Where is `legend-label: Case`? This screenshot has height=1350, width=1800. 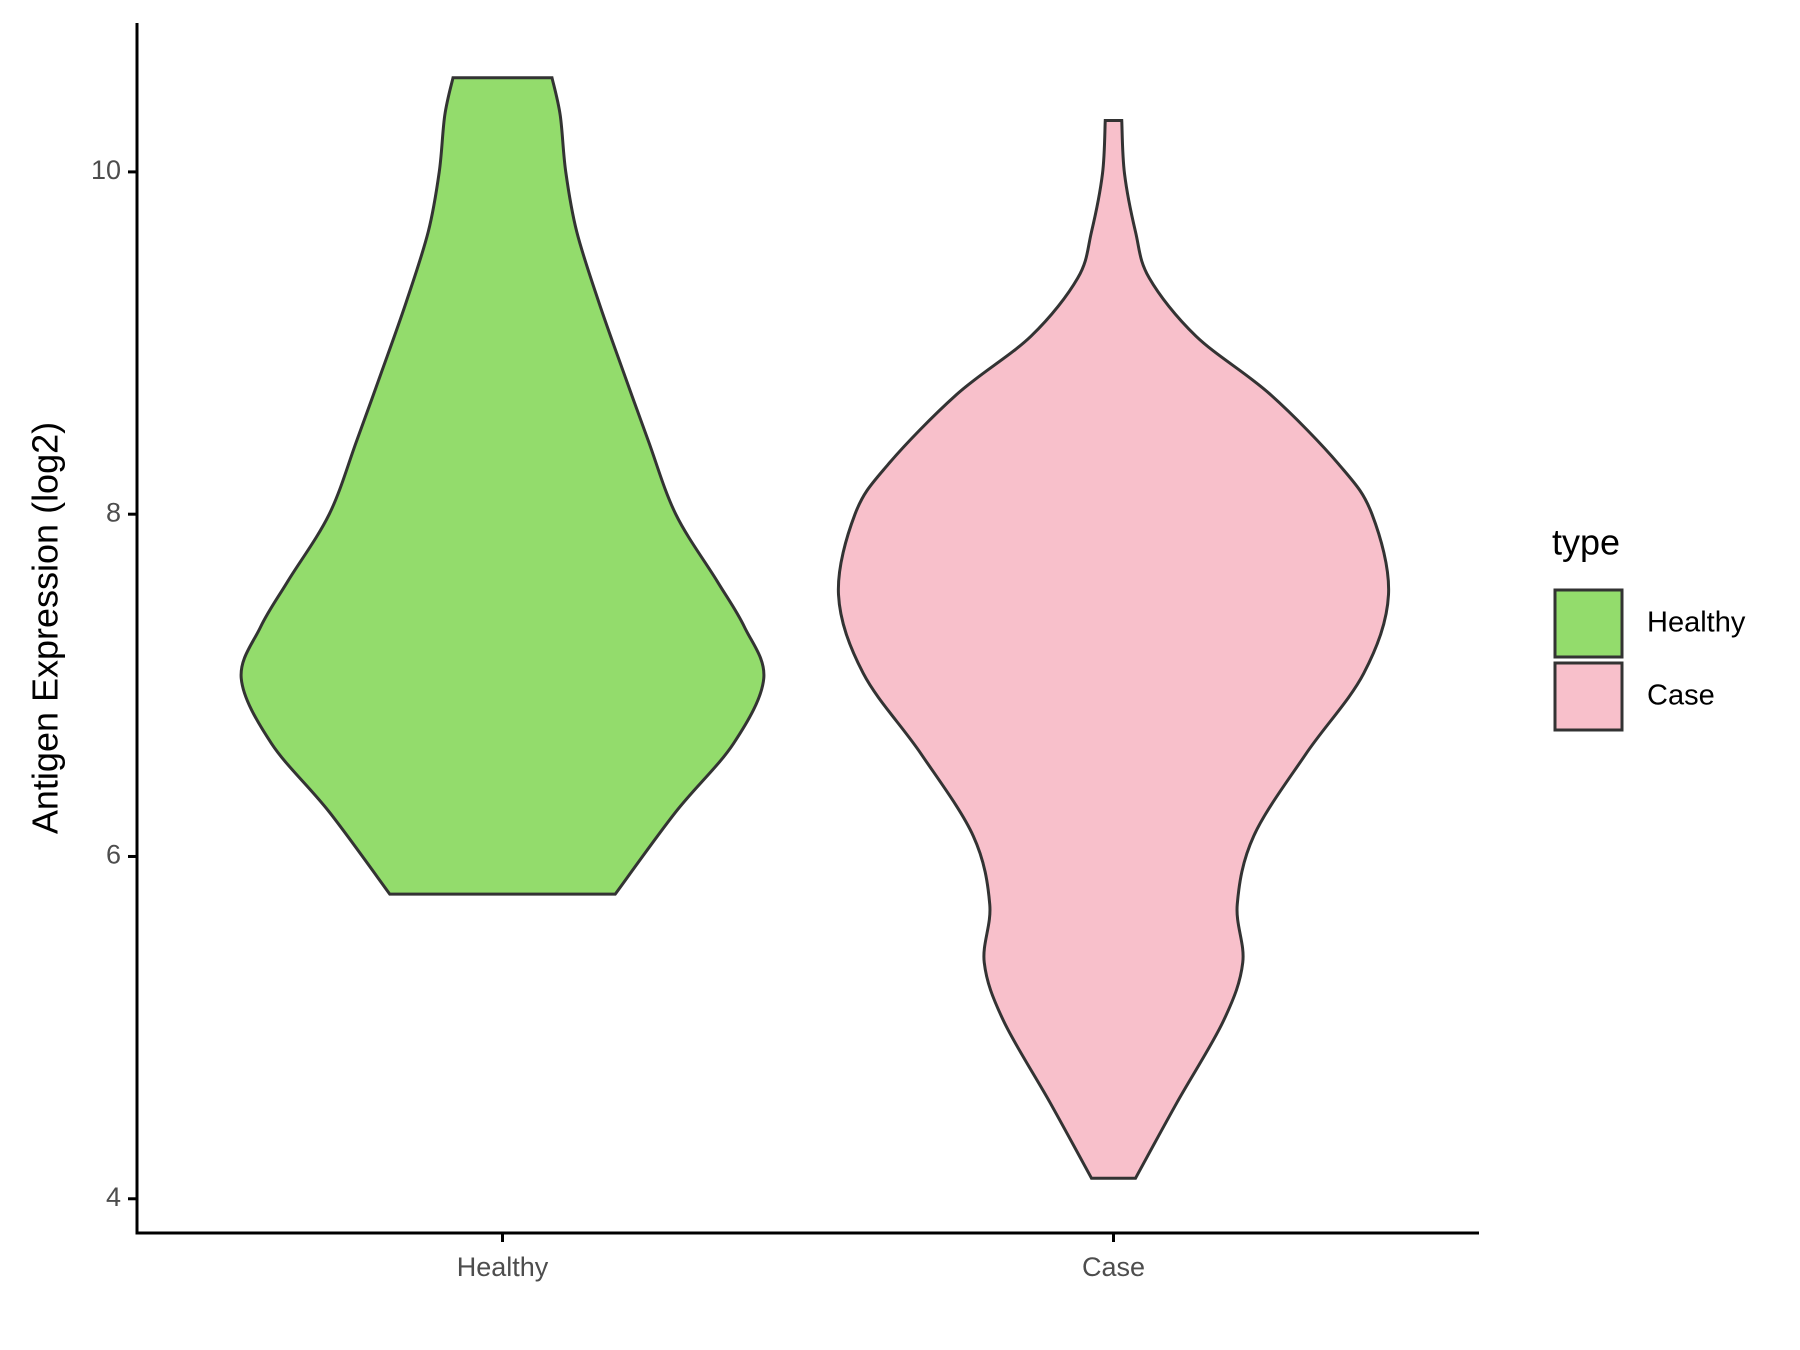 legend-label: Case is located at coordinates (1681, 696).